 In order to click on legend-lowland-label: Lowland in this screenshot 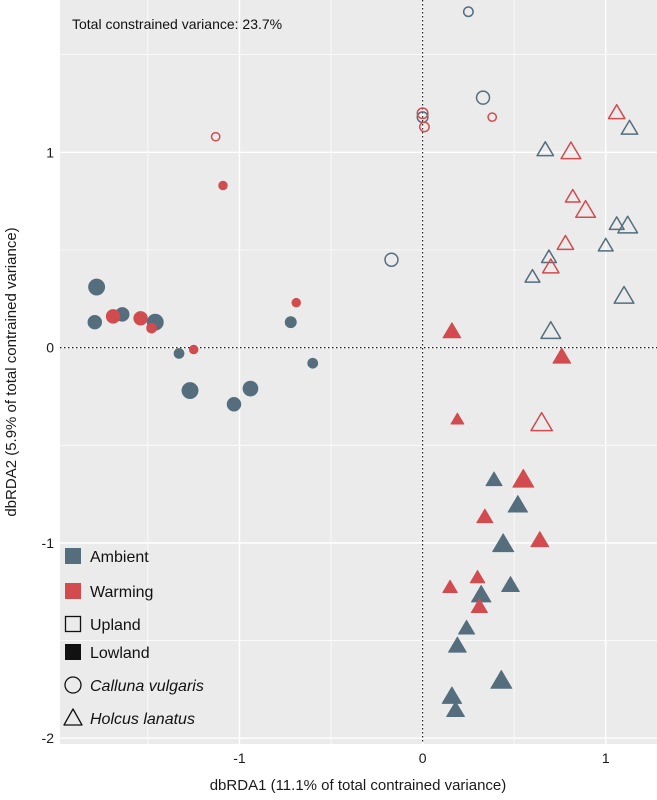, I will do `click(120, 653)`.